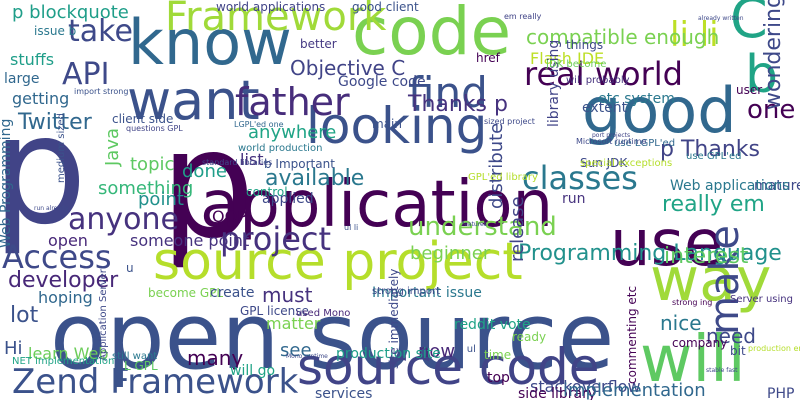 The image size is (800, 400). What do you see at coordinates (270, 7) in the screenshot?
I see `word-world-applications: world applications` at bounding box center [270, 7].